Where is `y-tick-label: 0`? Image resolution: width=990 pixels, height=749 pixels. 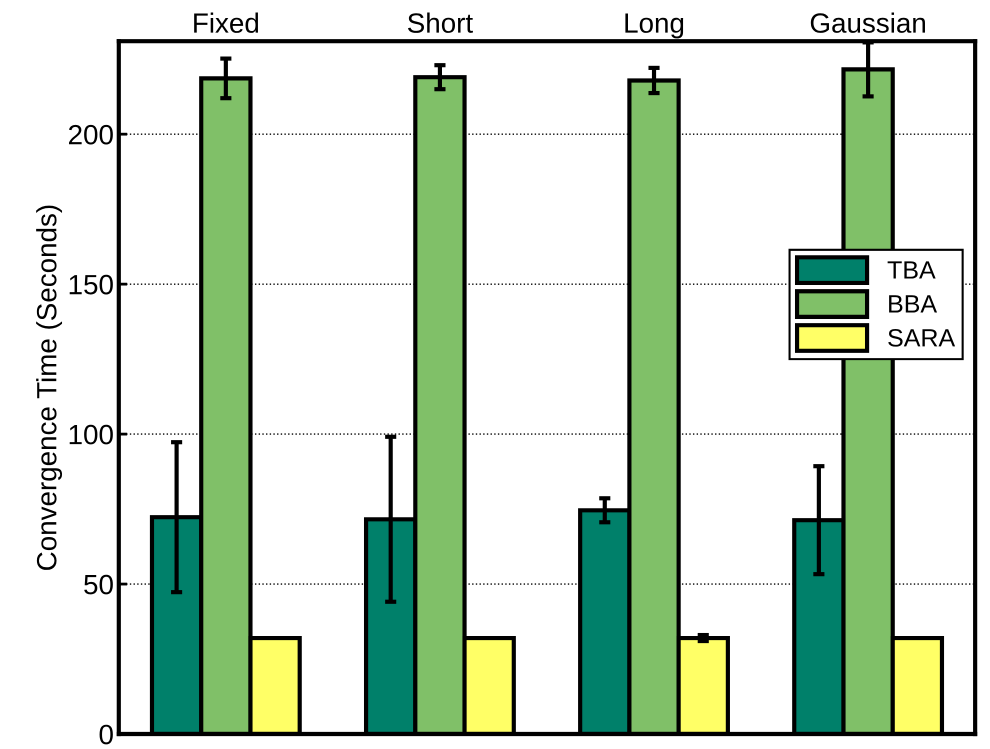
y-tick-label: 0 is located at coordinates (106, 734).